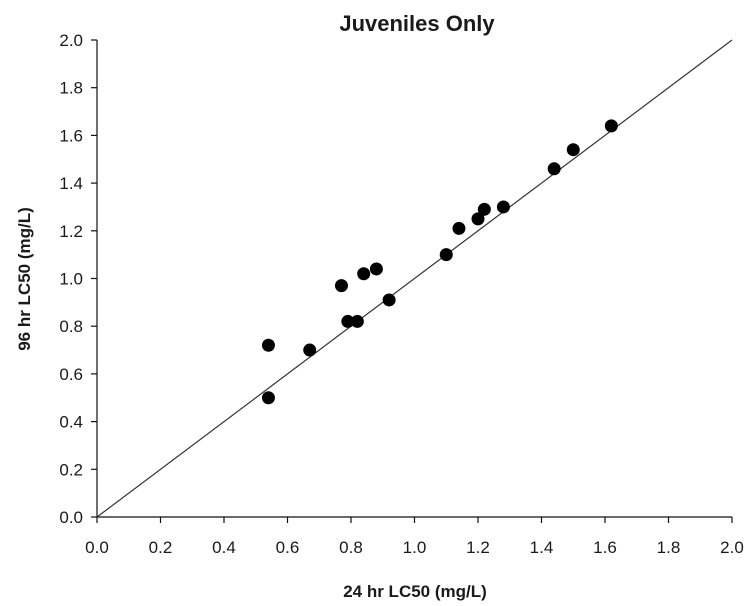 The width and height of the screenshot is (752, 606). What do you see at coordinates (161, 547) in the screenshot?
I see `x-tick-label: 0.2` at bounding box center [161, 547].